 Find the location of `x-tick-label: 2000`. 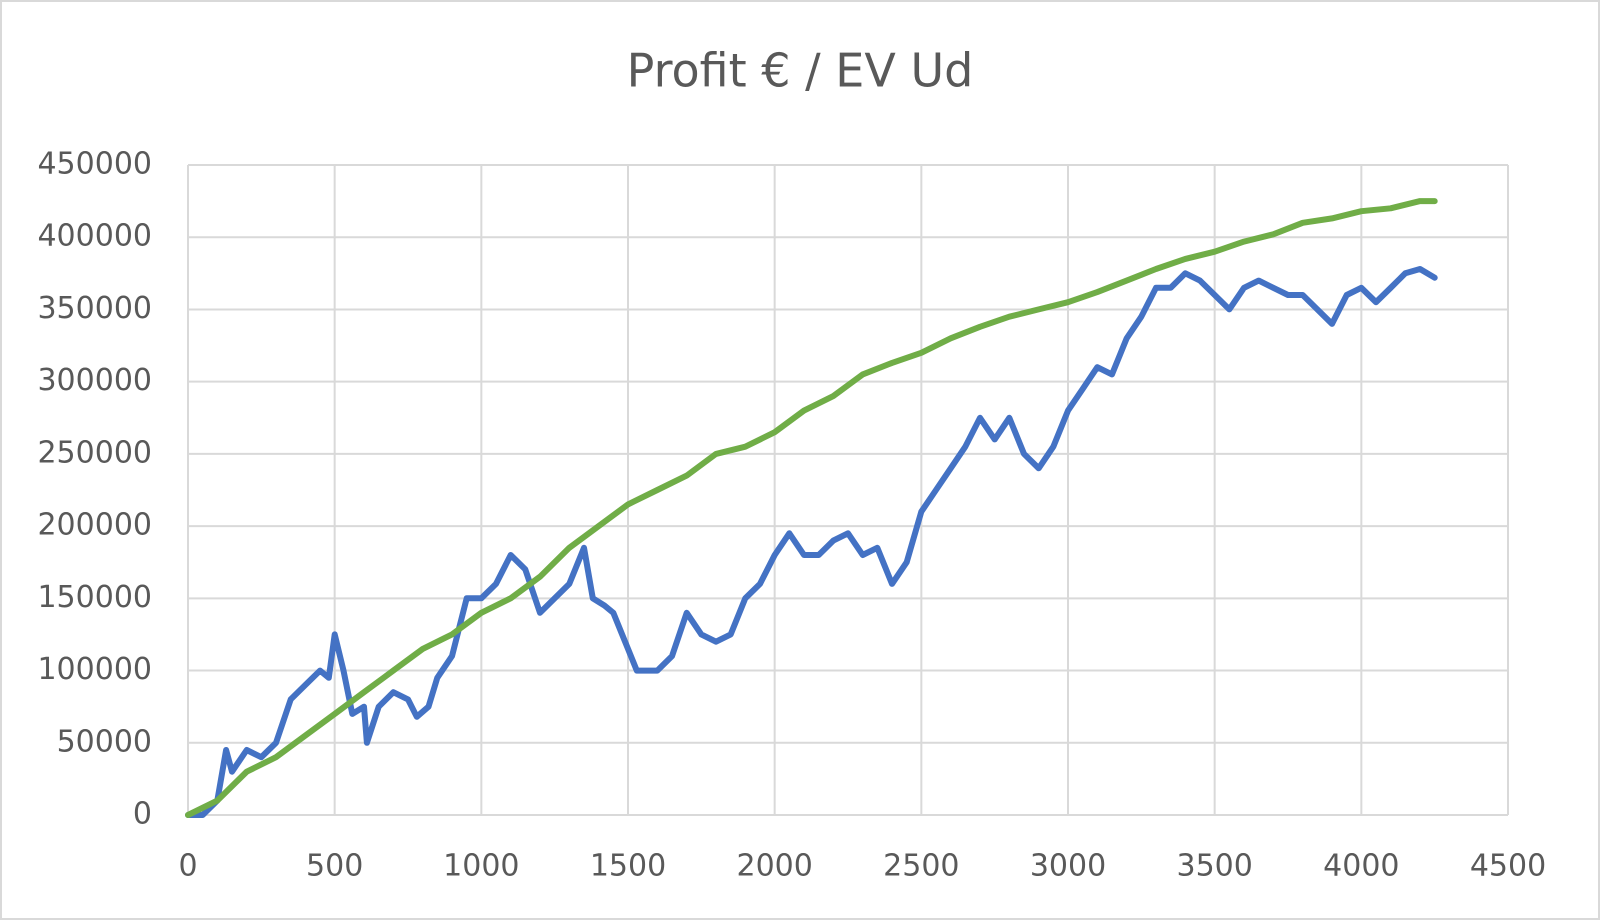

x-tick-label: 2000 is located at coordinates (774, 866).